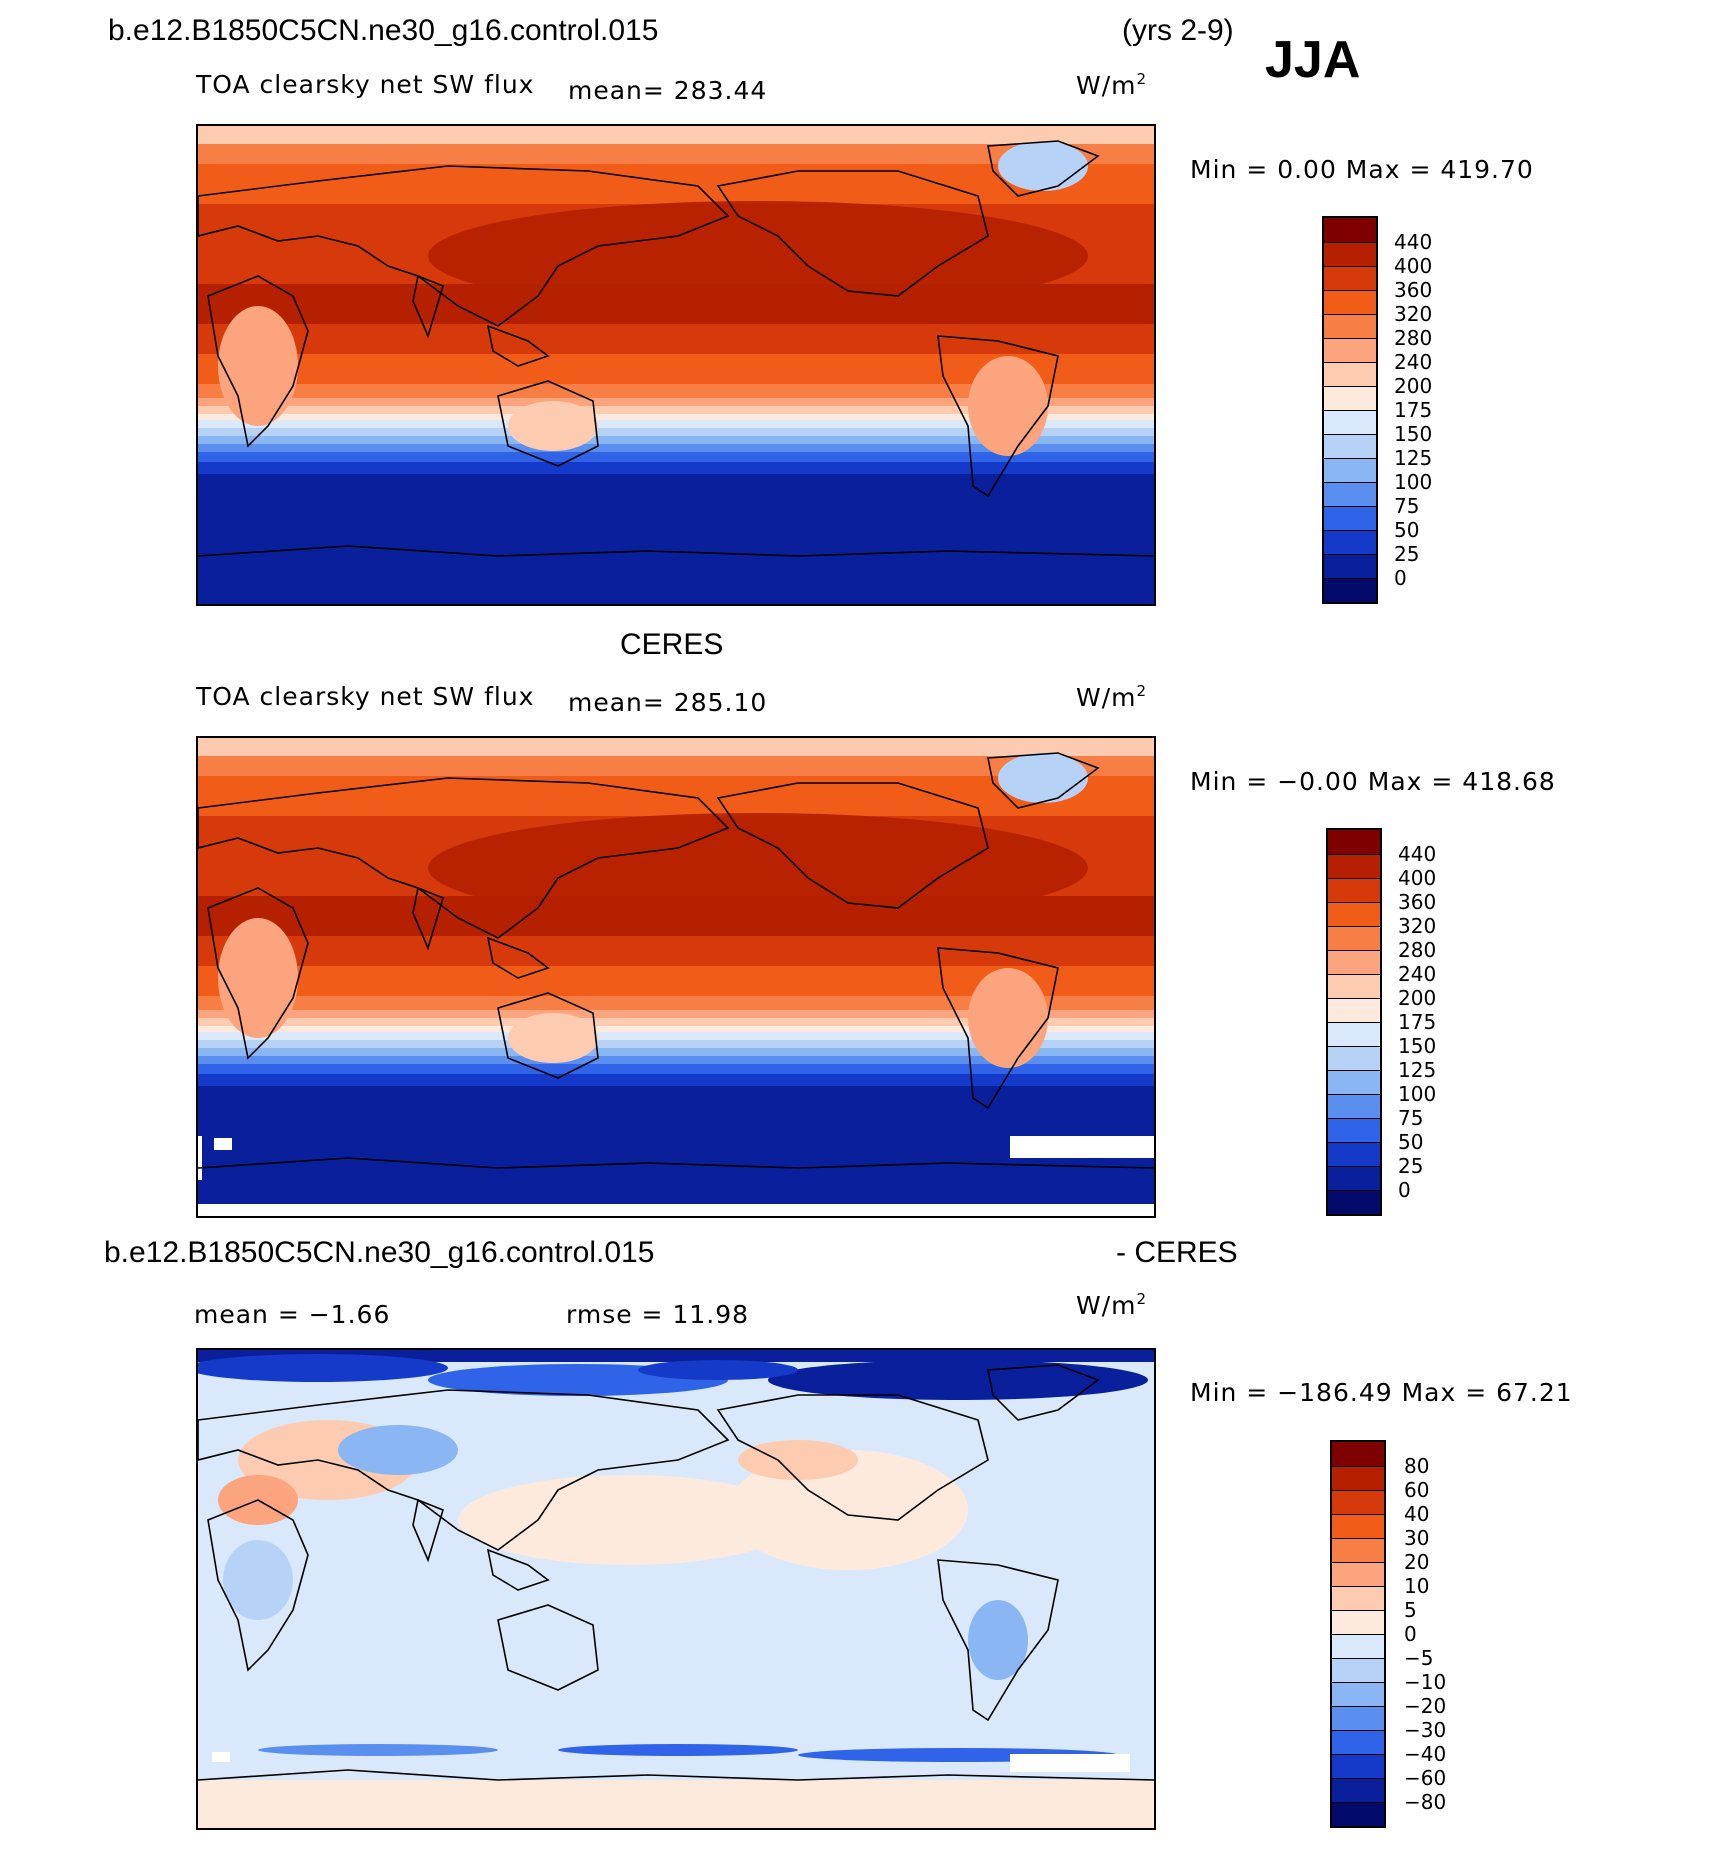 The height and width of the screenshot is (1858, 1710). What do you see at coordinates (1411, 1166) in the screenshot?
I see `panel2-colorbar-tick-label: 25` at bounding box center [1411, 1166].